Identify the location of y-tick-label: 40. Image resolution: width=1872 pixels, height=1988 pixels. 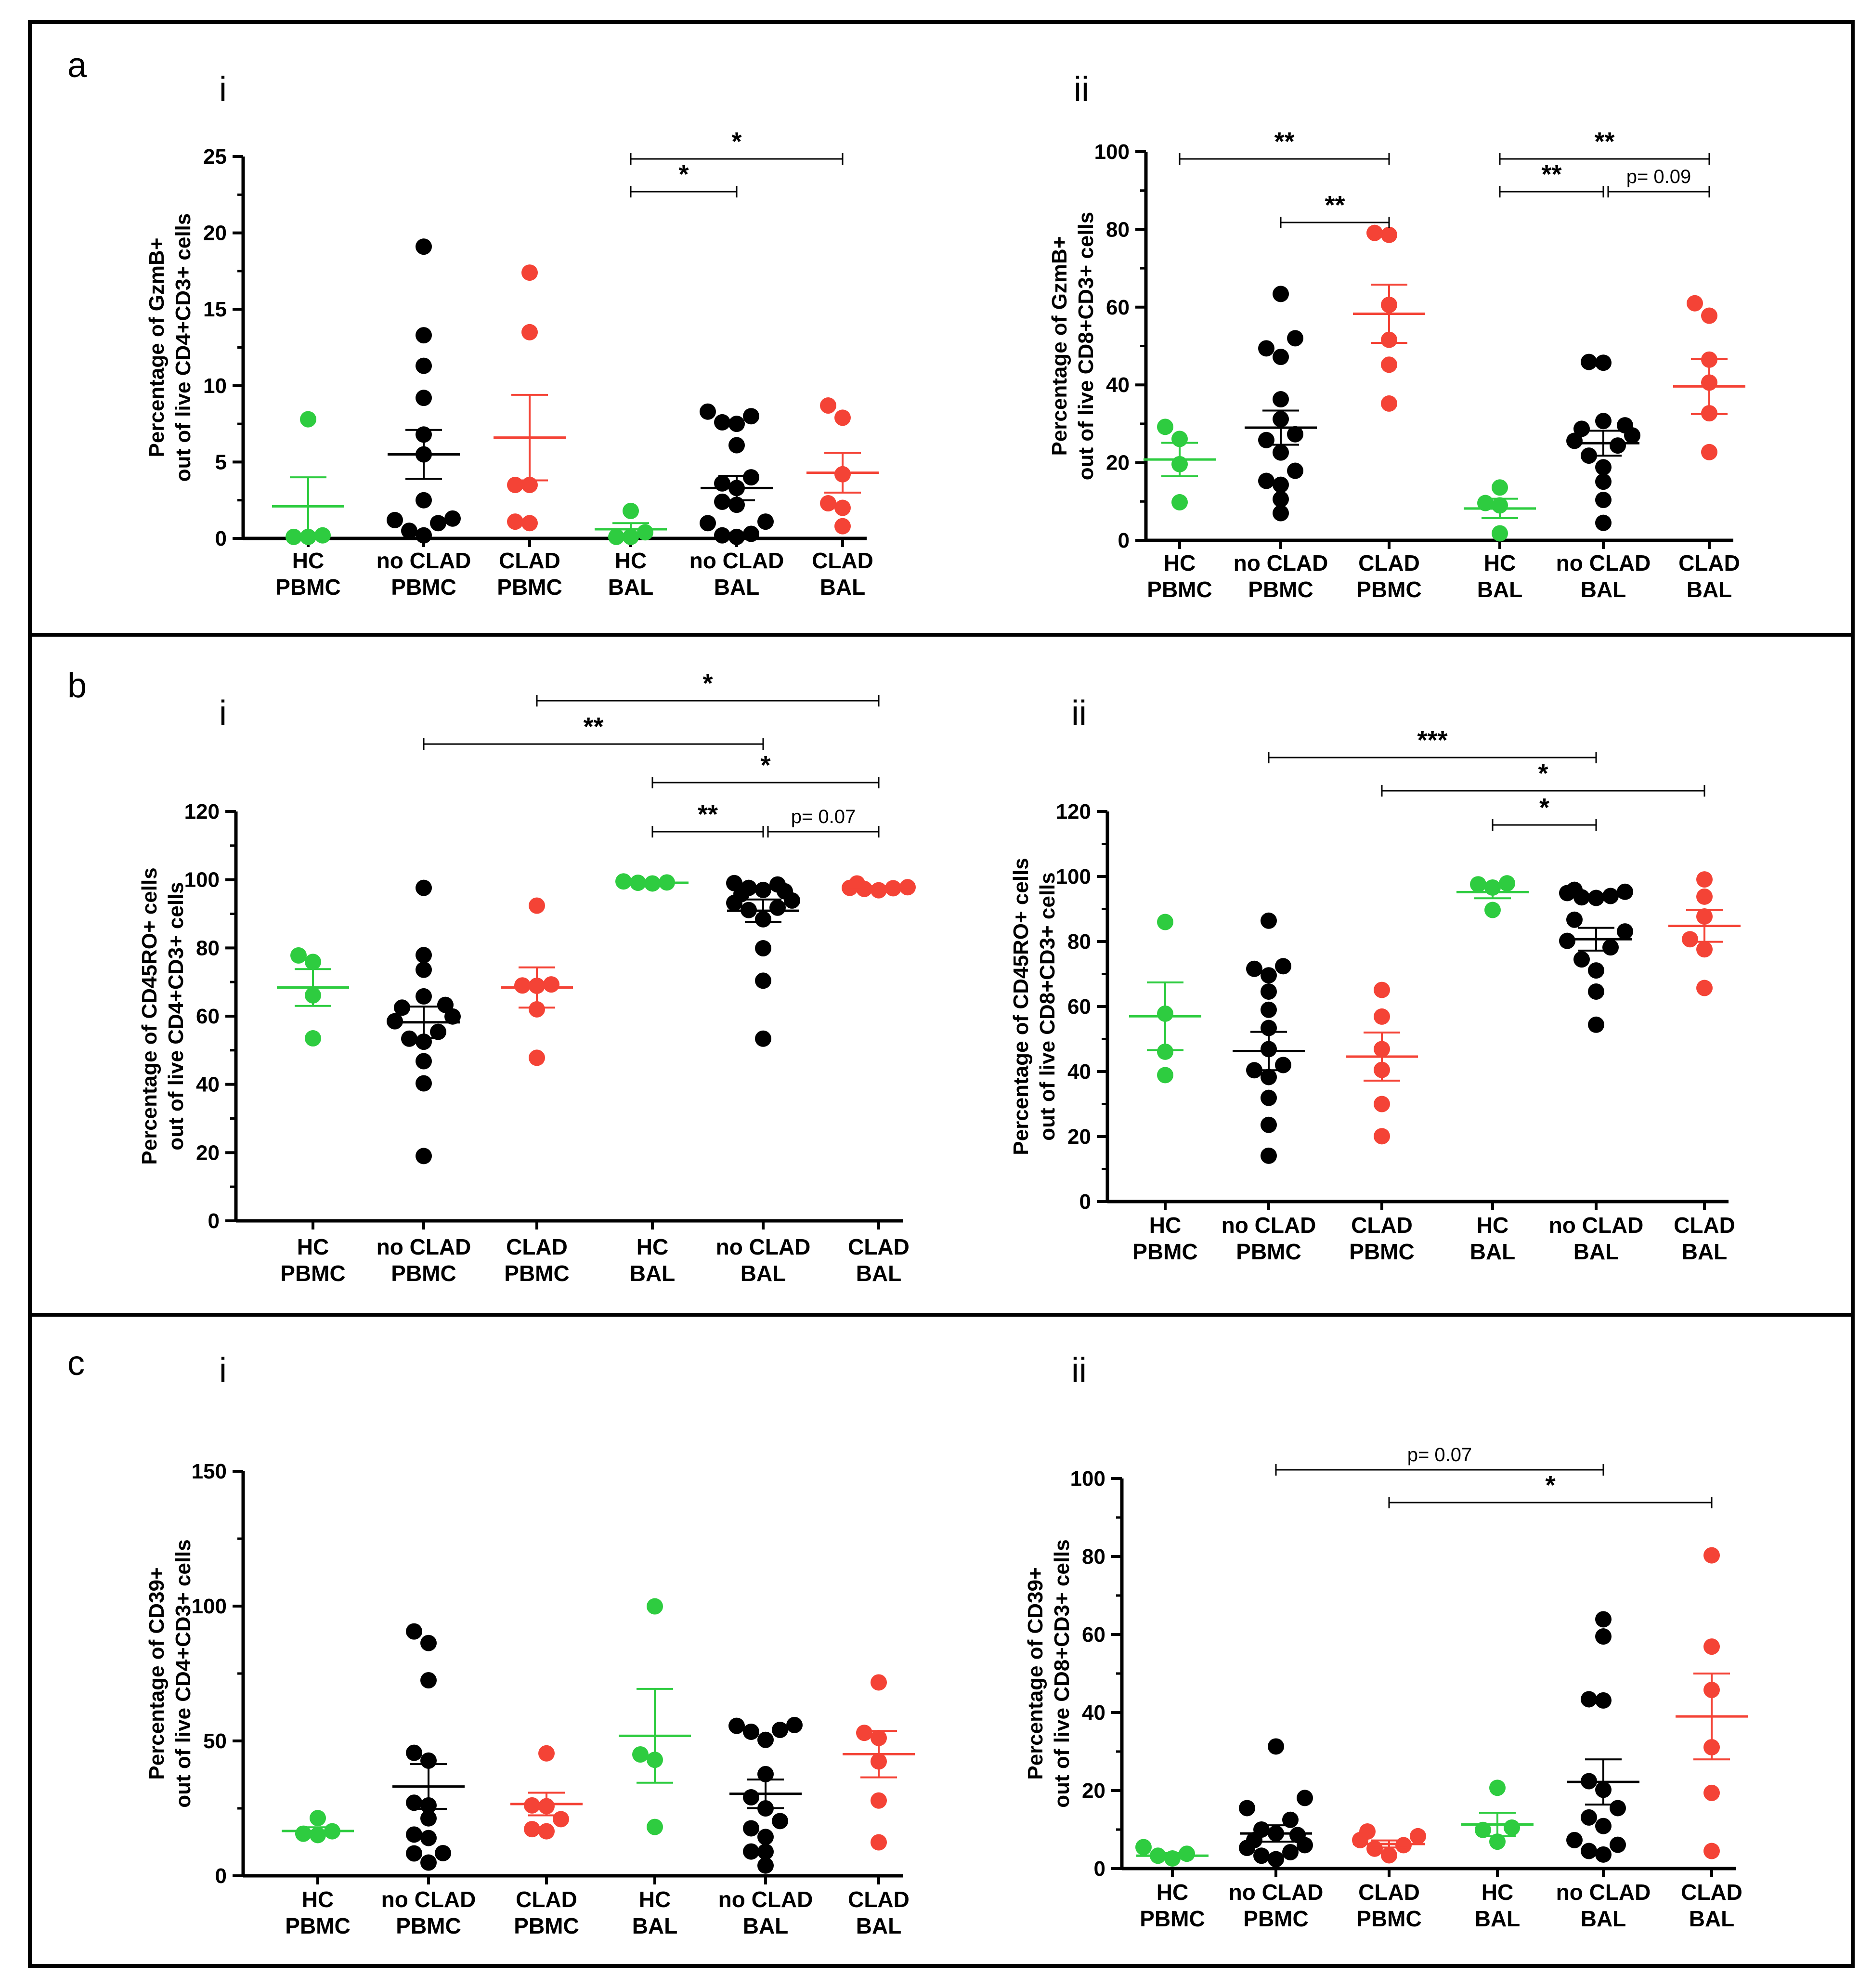
(1093, 1713).